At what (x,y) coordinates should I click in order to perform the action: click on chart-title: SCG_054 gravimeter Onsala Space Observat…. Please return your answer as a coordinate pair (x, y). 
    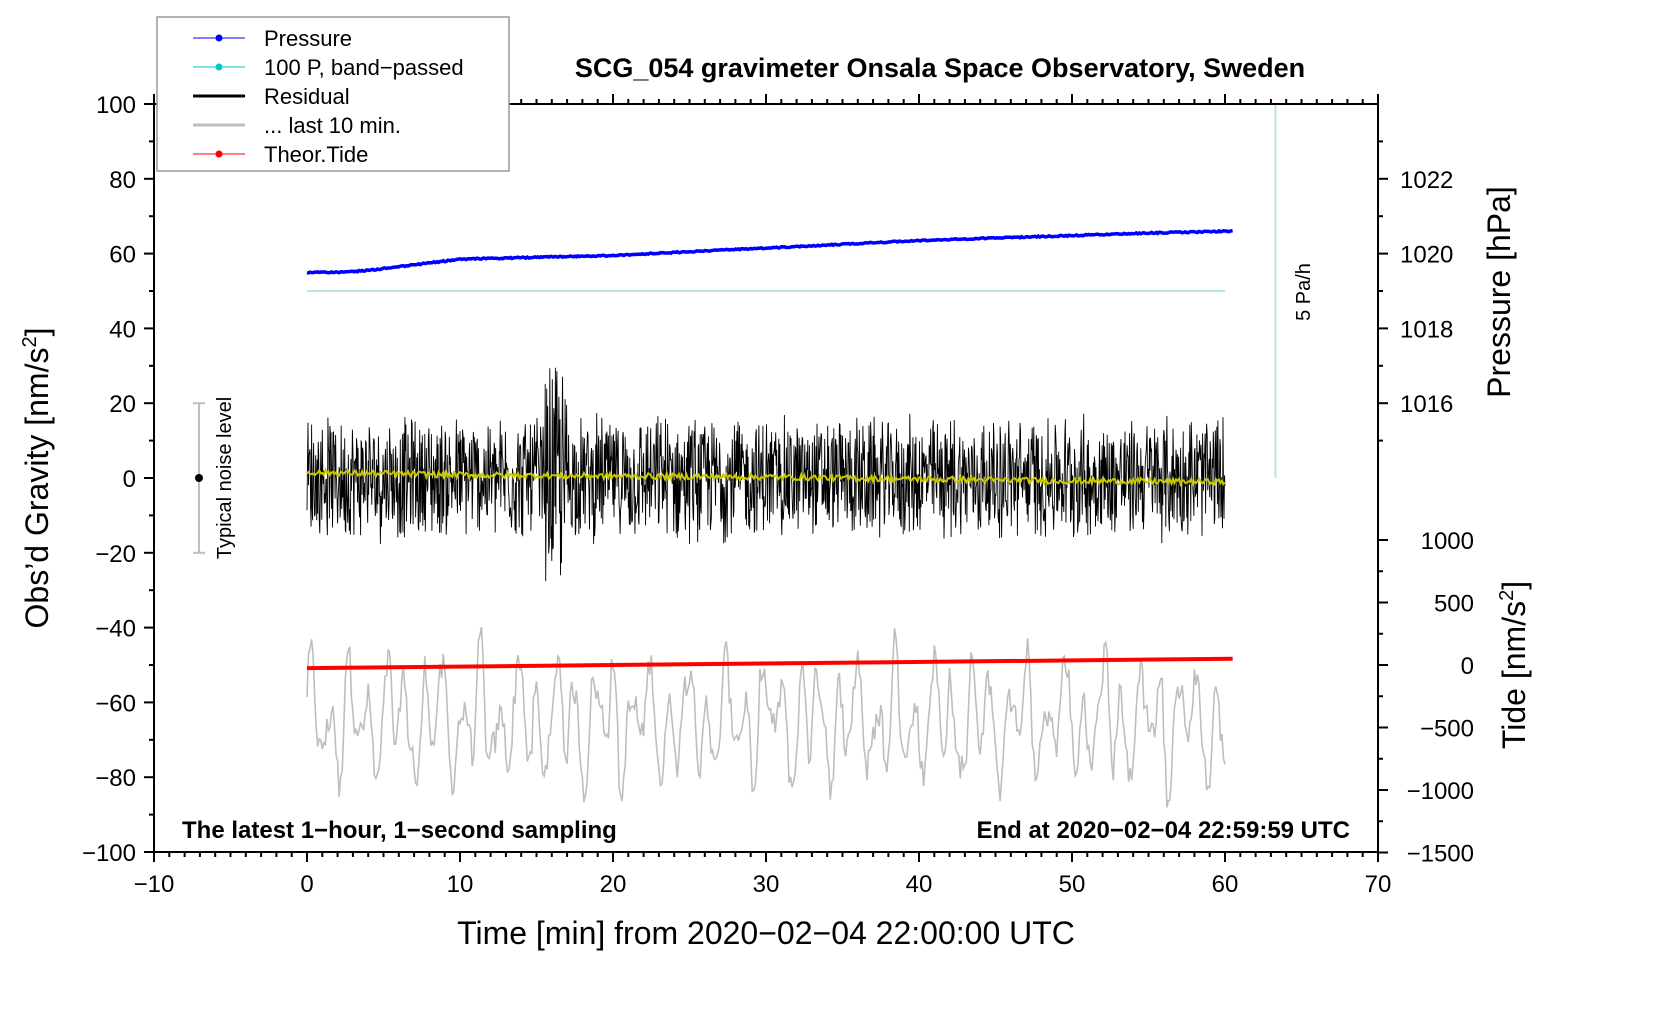
    Looking at the image, I should click on (940, 68).